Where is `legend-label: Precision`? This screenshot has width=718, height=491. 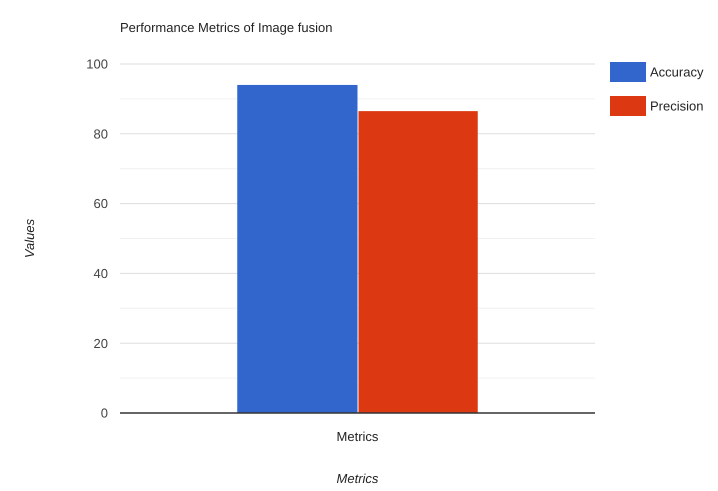 legend-label: Precision is located at coordinates (677, 106).